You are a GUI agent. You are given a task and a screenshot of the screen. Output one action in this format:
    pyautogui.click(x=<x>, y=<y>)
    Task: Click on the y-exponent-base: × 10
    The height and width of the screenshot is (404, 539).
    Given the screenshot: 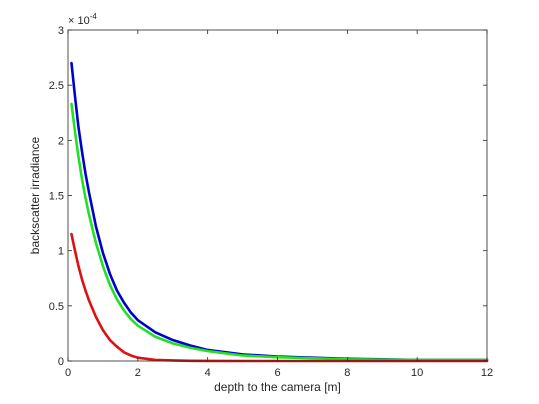 What is the action you would take?
    pyautogui.click(x=79, y=21)
    